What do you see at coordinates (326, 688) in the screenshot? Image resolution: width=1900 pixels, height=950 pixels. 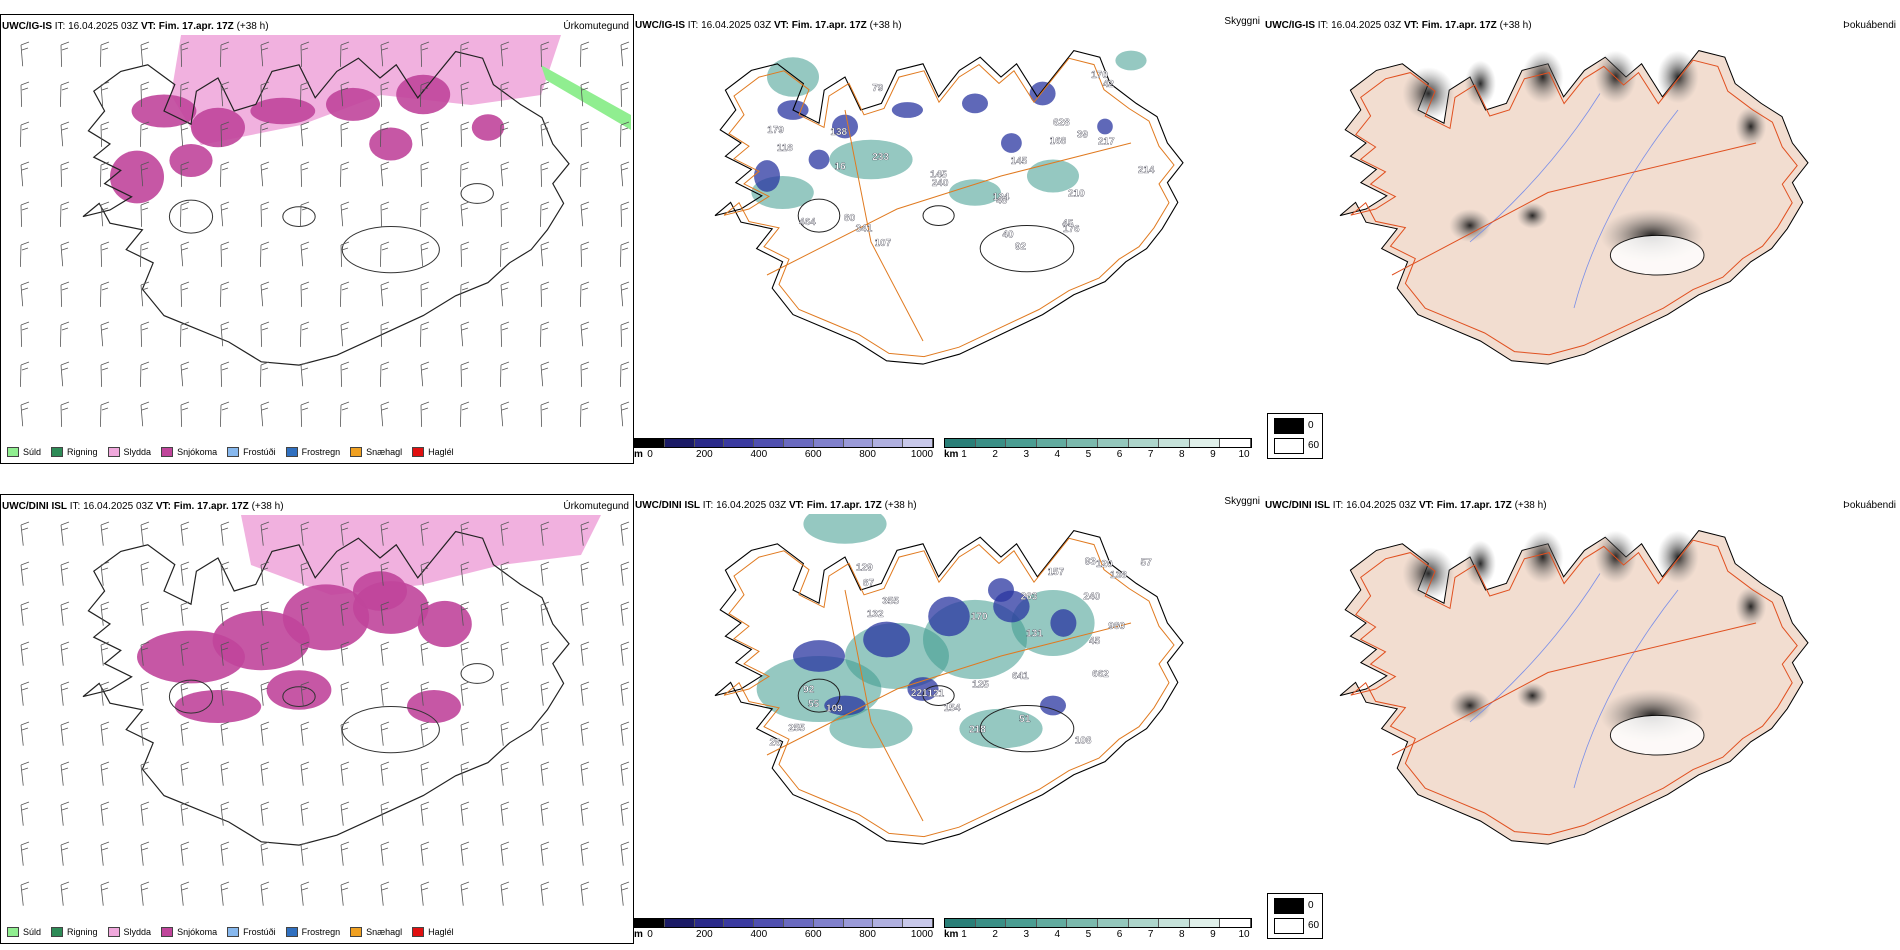 I see `coastline` at bounding box center [326, 688].